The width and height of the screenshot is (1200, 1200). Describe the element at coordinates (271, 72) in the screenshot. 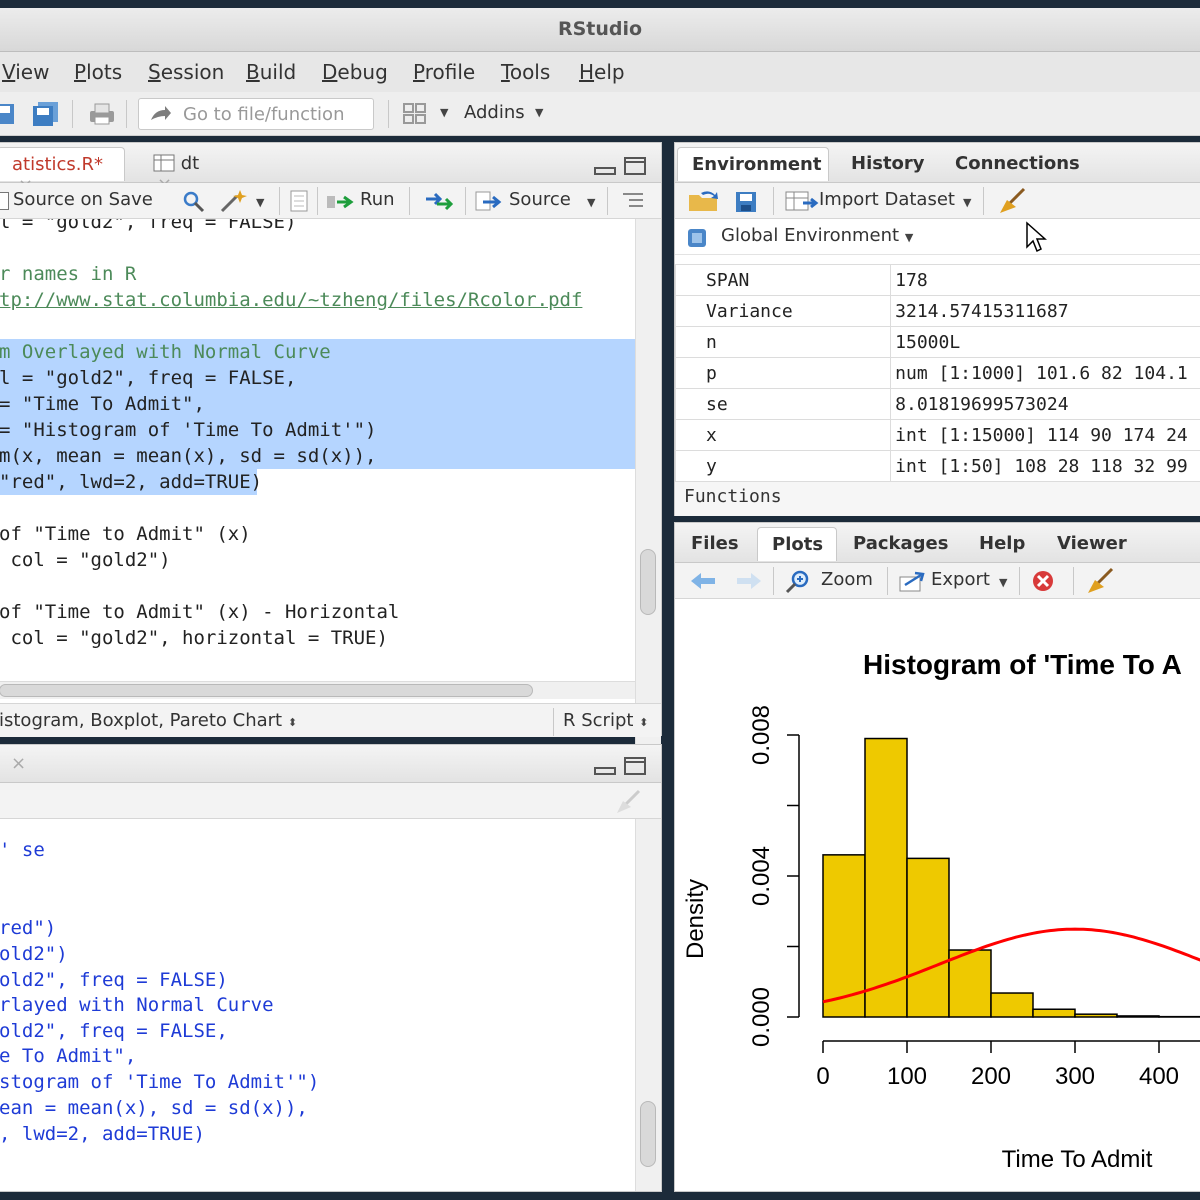

I see `menu-build: Build` at that location.